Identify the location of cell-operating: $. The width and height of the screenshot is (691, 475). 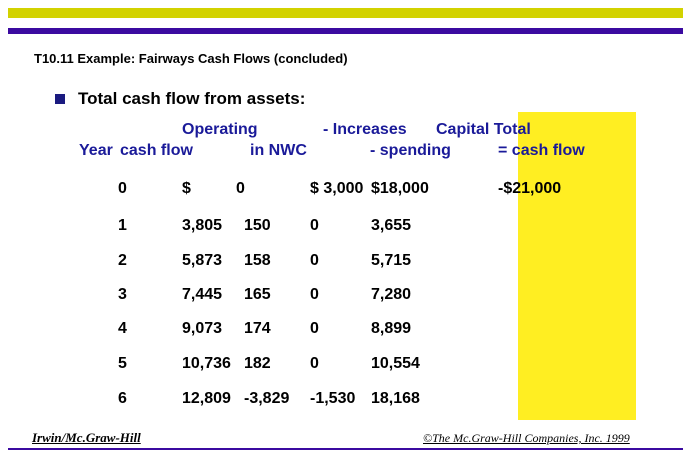
(186, 188).